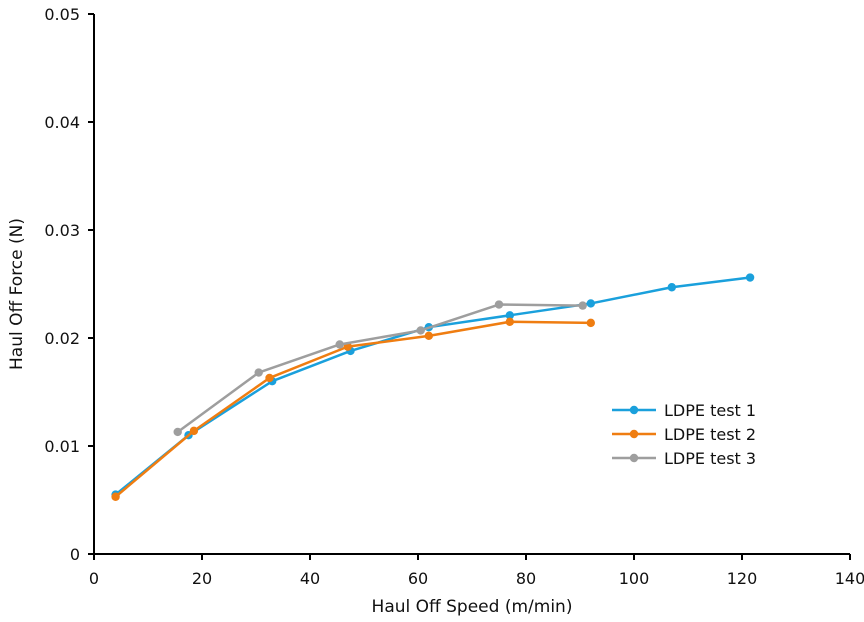 The height and width of the screenshot is (622, 864). I want to click on y-tick-label: 0.04, so click(62, 122).